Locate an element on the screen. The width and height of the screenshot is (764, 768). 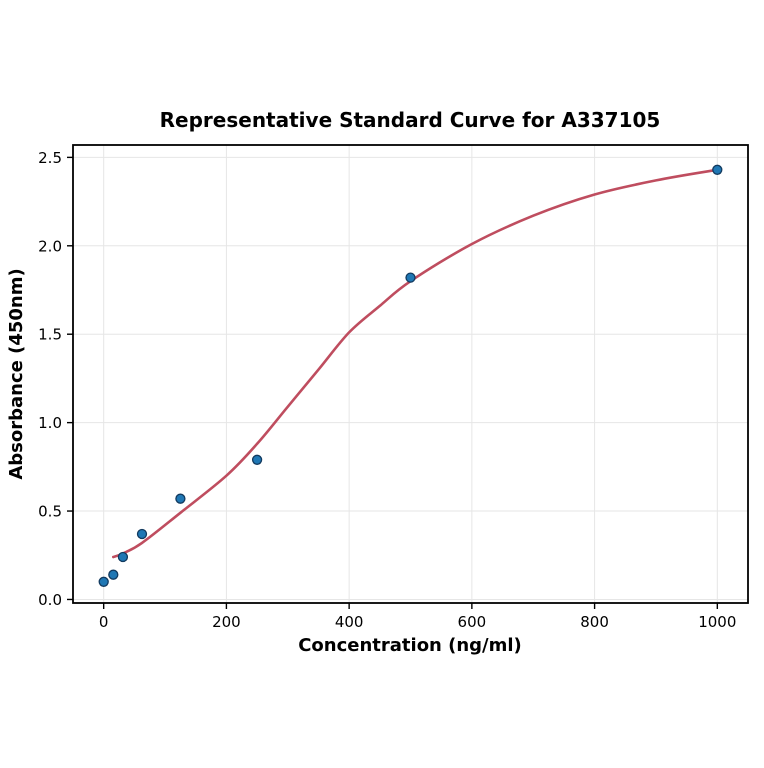
y-tick-label: 1.0 is located at coordinates (50, 423).